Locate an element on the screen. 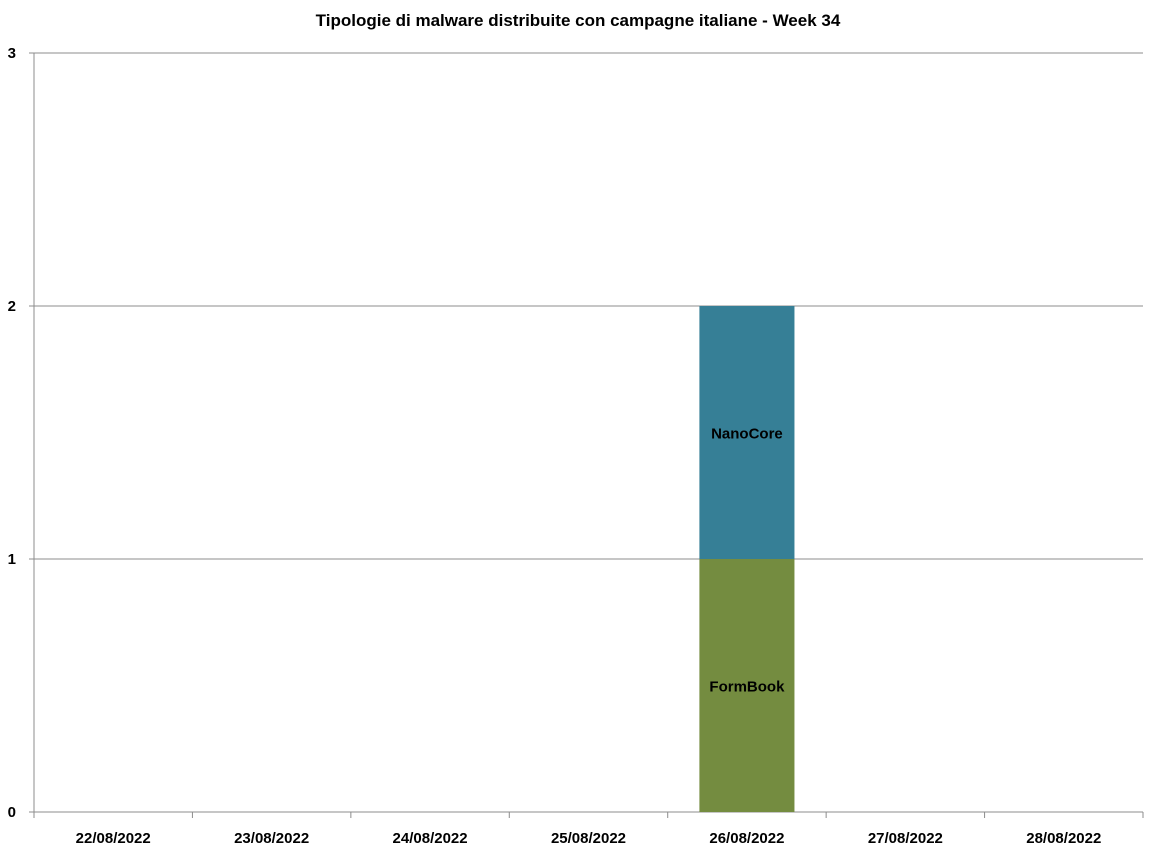 Image resolution: width=1156 pixels, height=860 pixels. x-tick-label: 26/08/2022 is located at coordinates (746, 838).